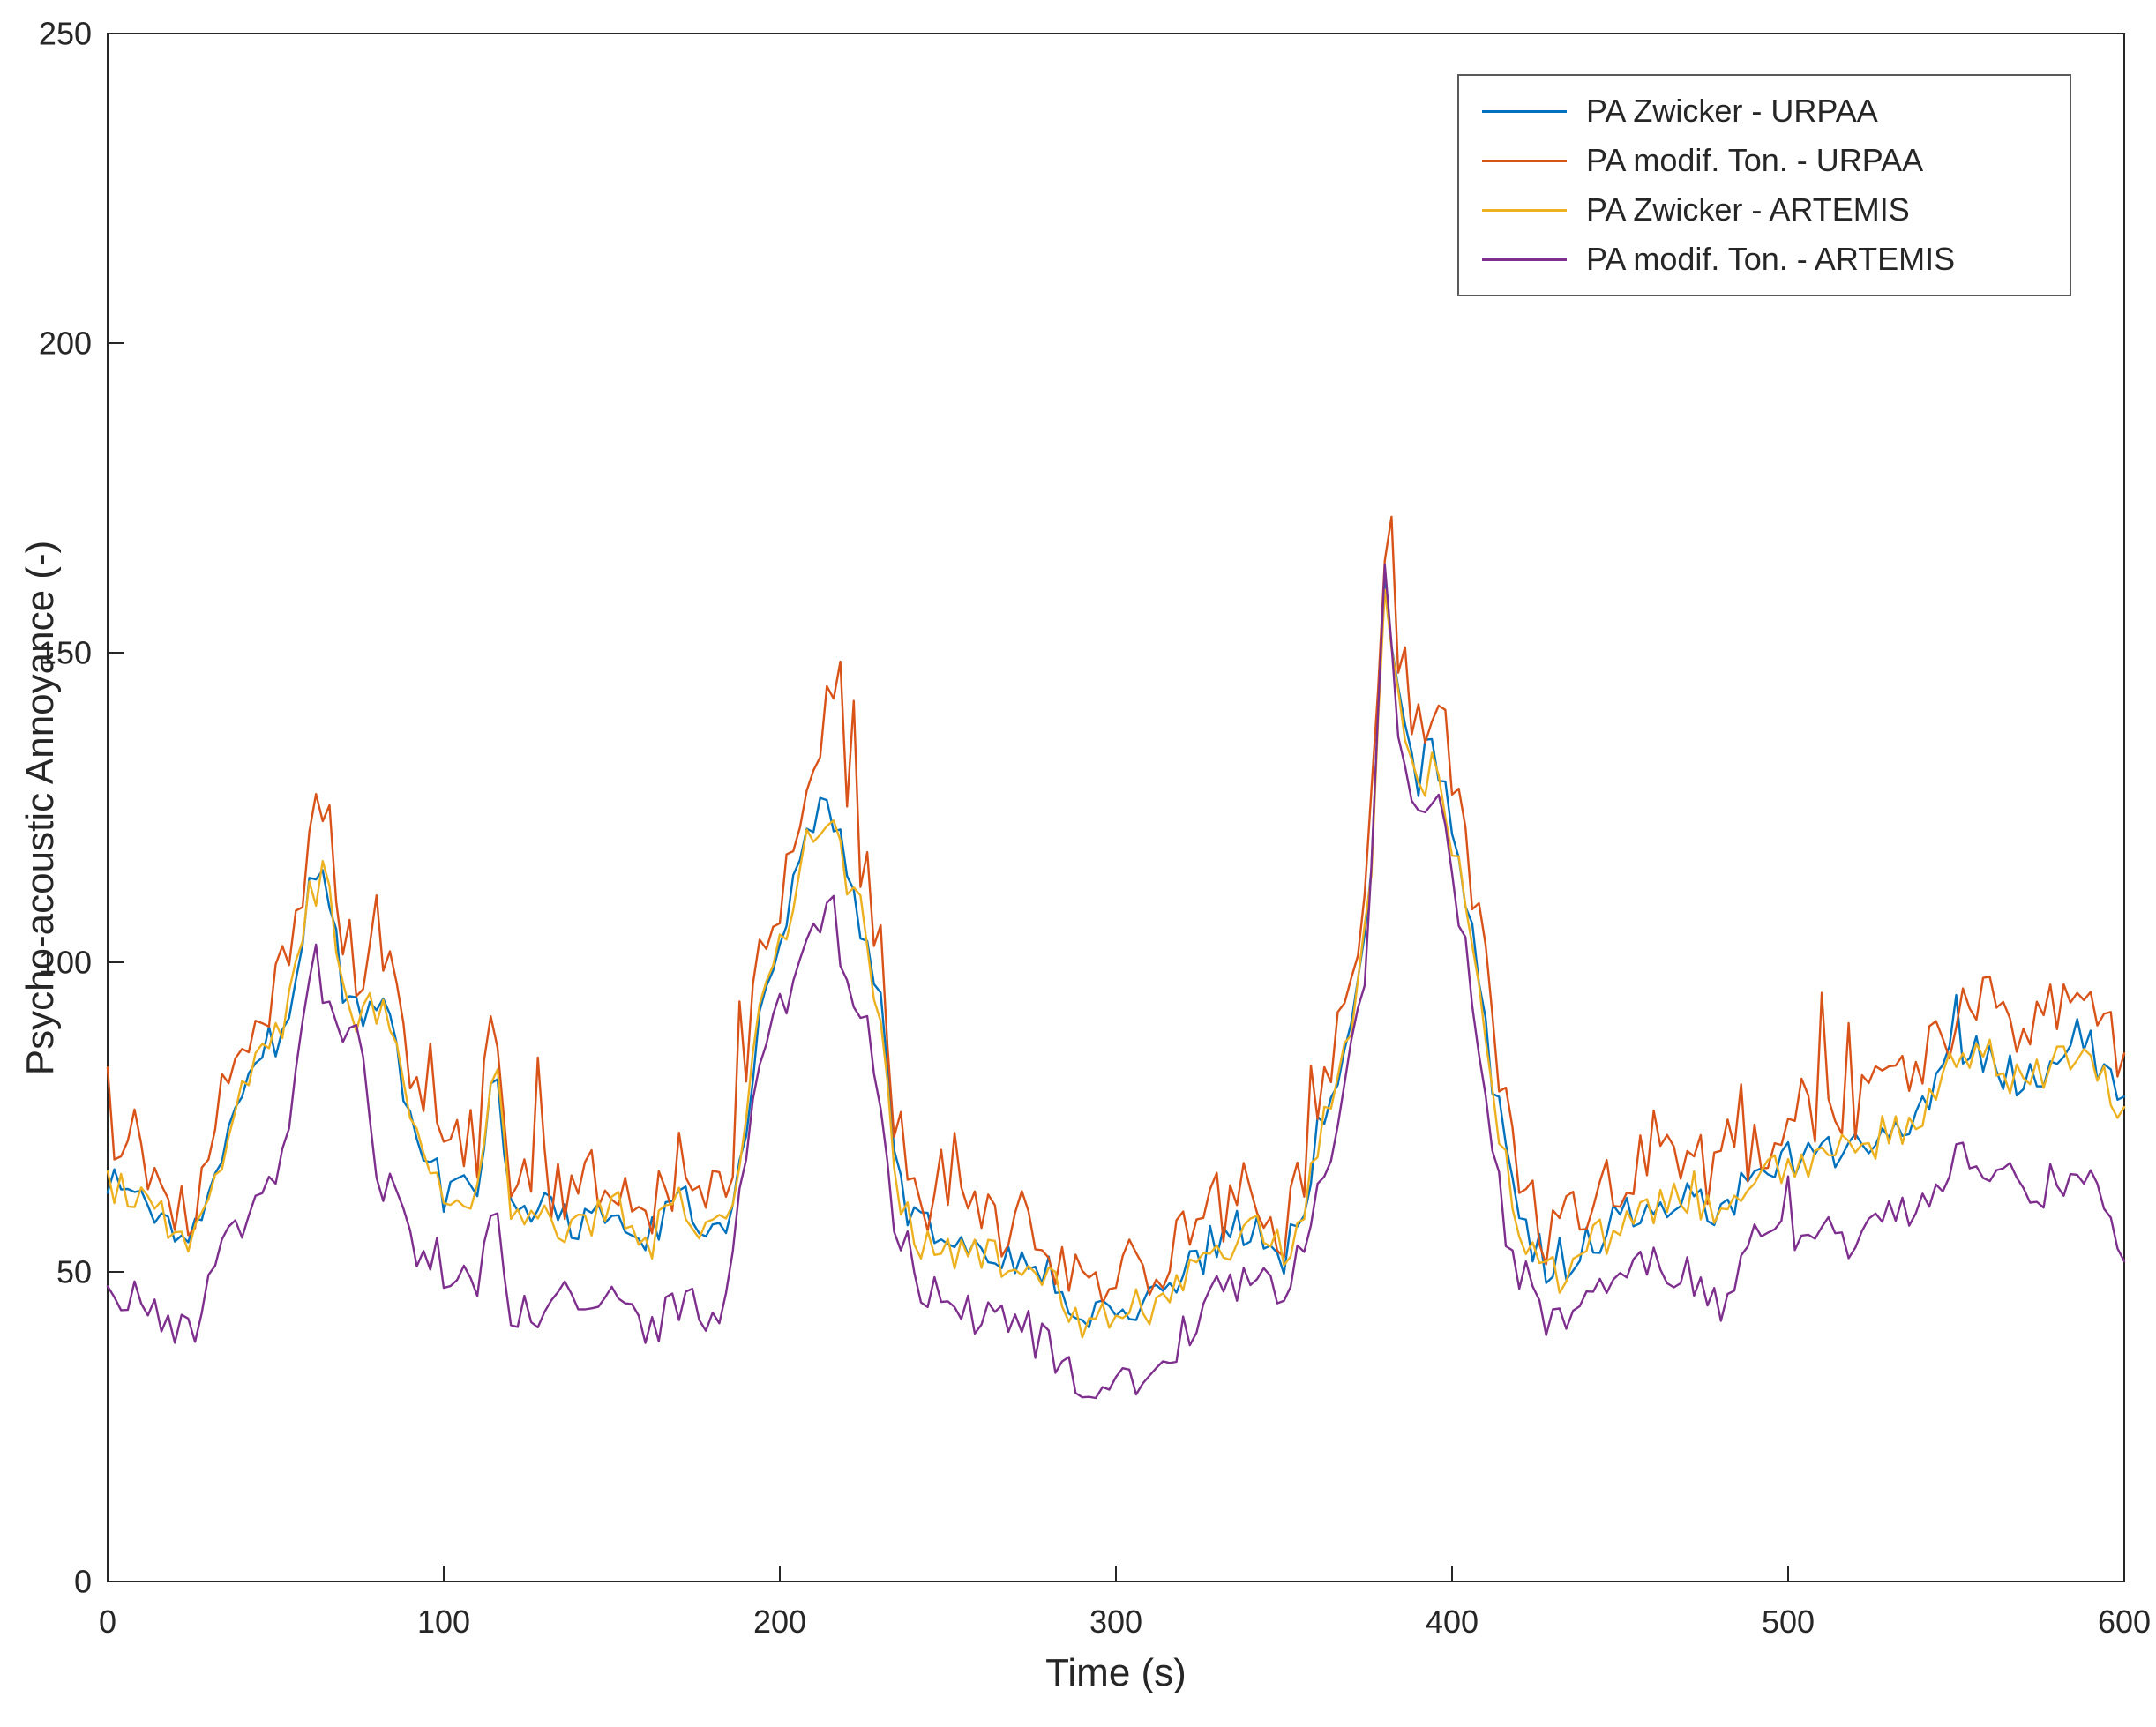 This screenshot has height=1727, width=2156. Describe the element at coordinates (2124, 1622) in the screenshot. I see `x-tick-label: 600` at that location.